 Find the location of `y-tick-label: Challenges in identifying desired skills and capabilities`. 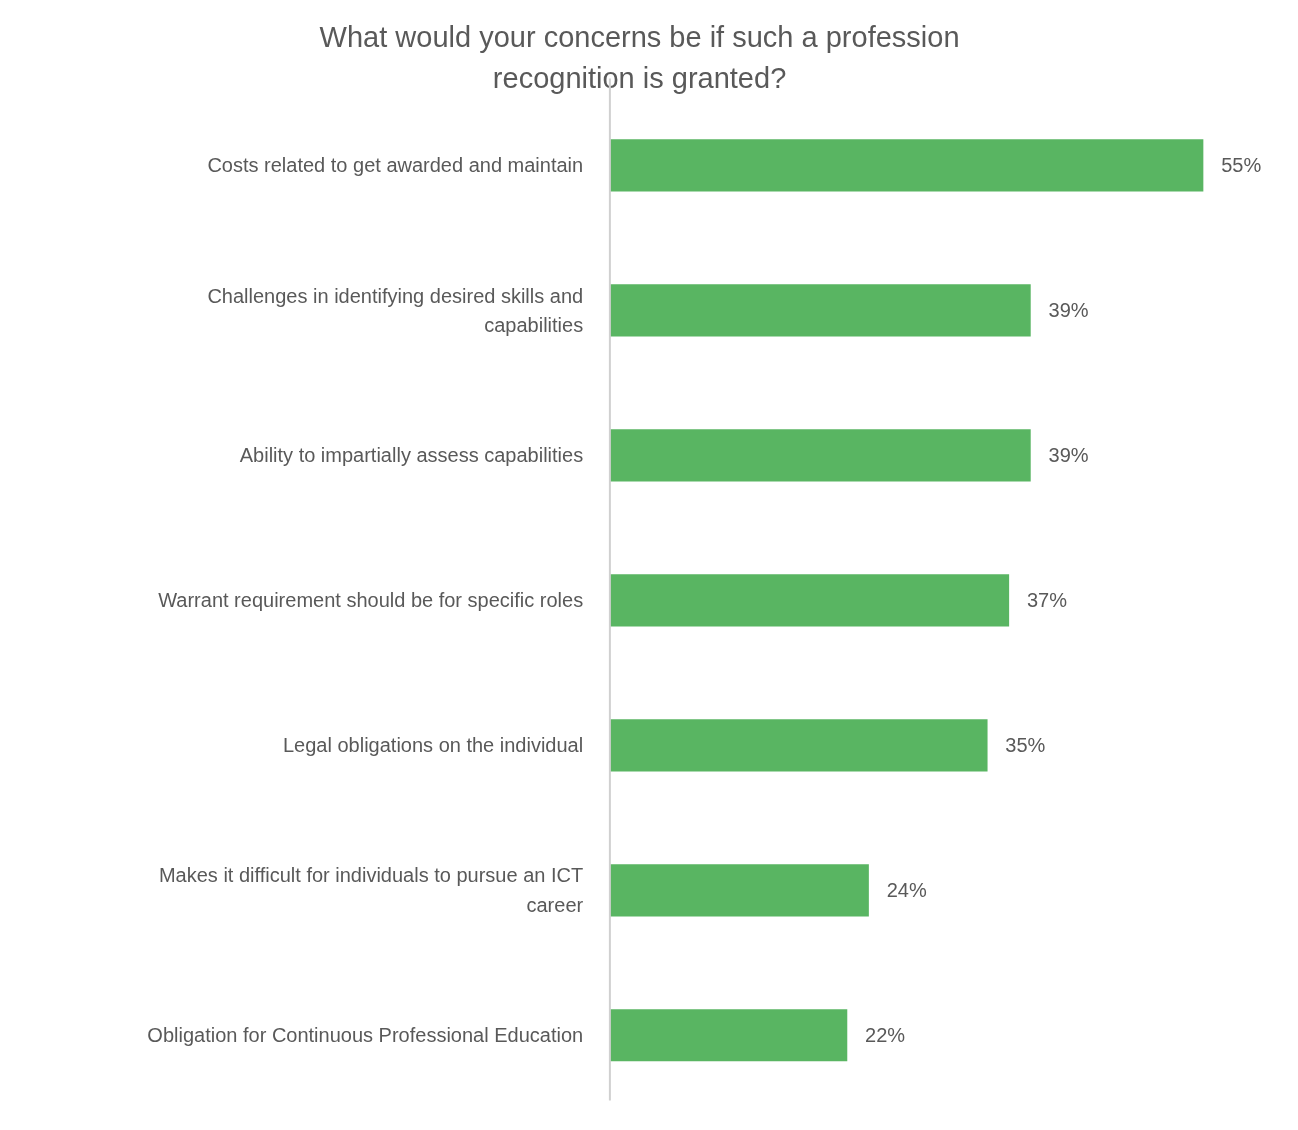

y-tick-label: Challenges in identifying desired skills and capabilities is located at coordinates (395, 310).